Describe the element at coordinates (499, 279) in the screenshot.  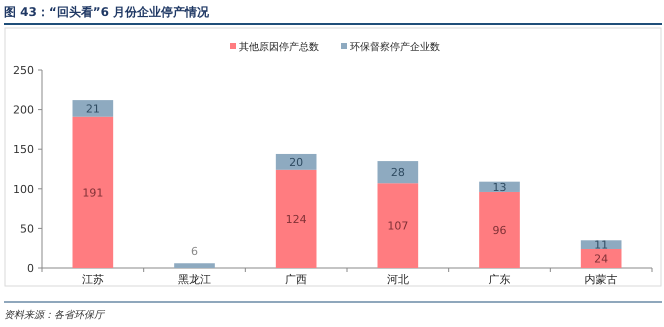
I see `x-tick-label: 广东` at that location.